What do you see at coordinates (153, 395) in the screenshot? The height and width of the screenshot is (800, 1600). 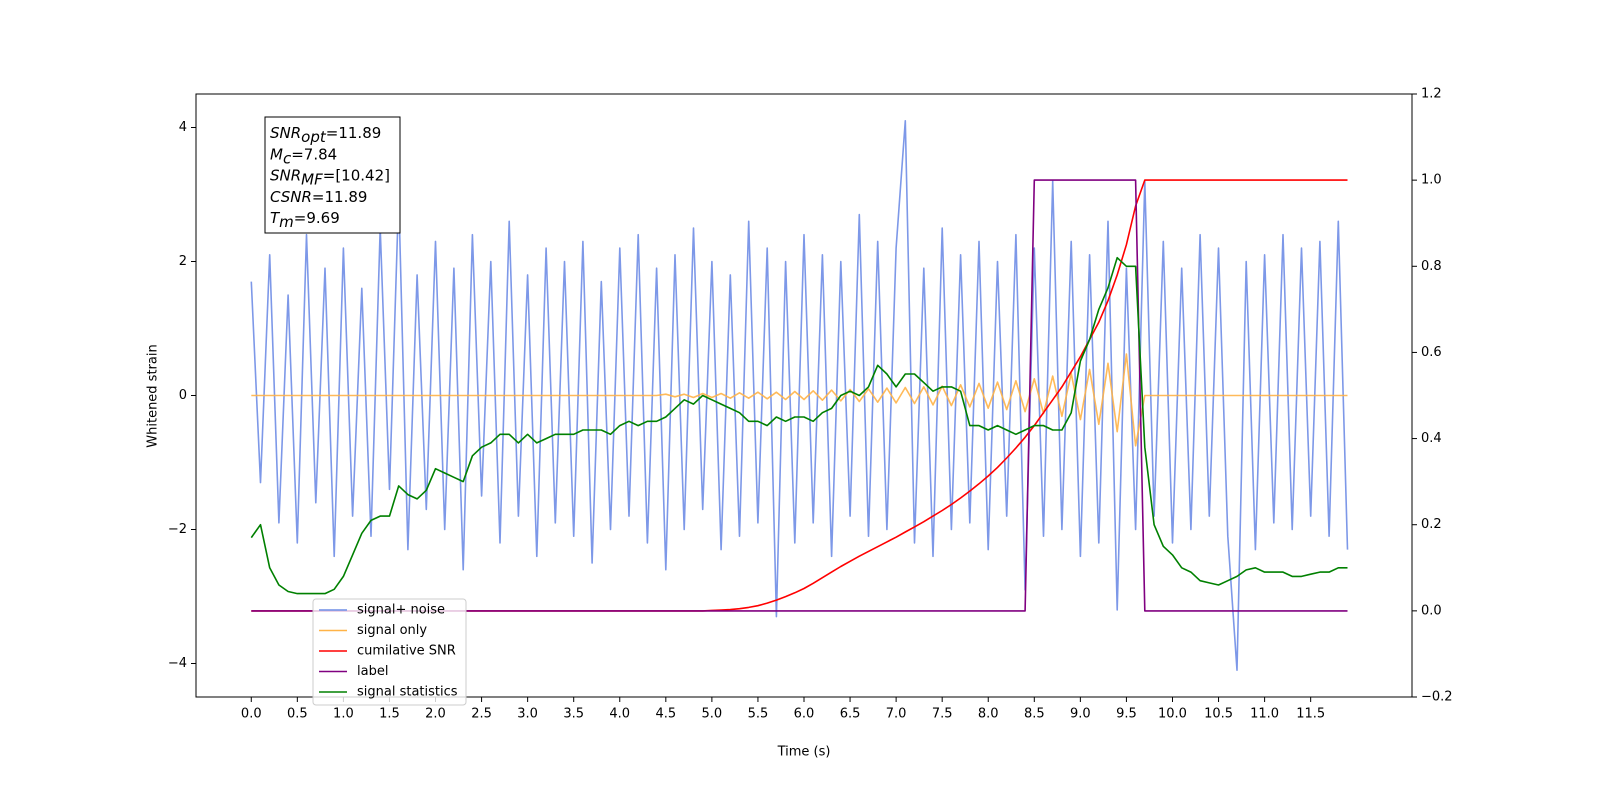 I see `y-axis-label: Whitened strain` at bounding box center [153, 395].